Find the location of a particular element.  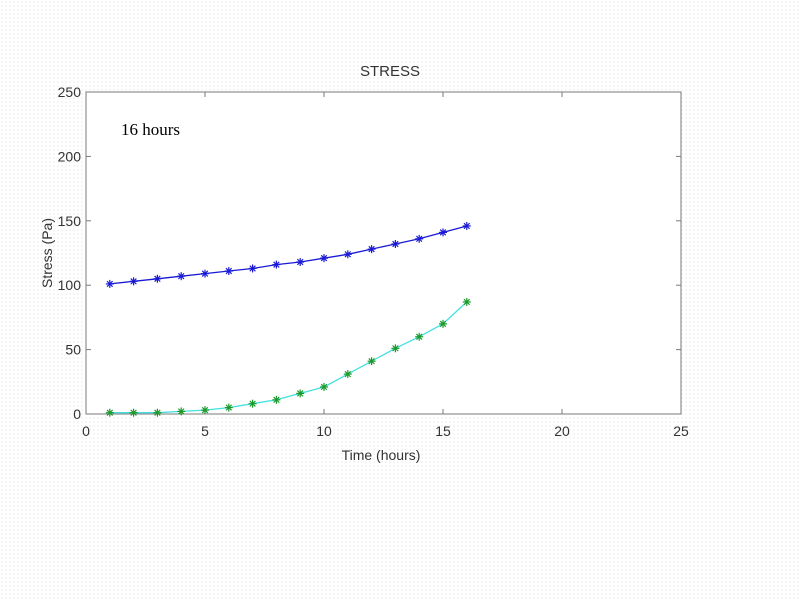

series-2-line is located at coordinates (288, 357).